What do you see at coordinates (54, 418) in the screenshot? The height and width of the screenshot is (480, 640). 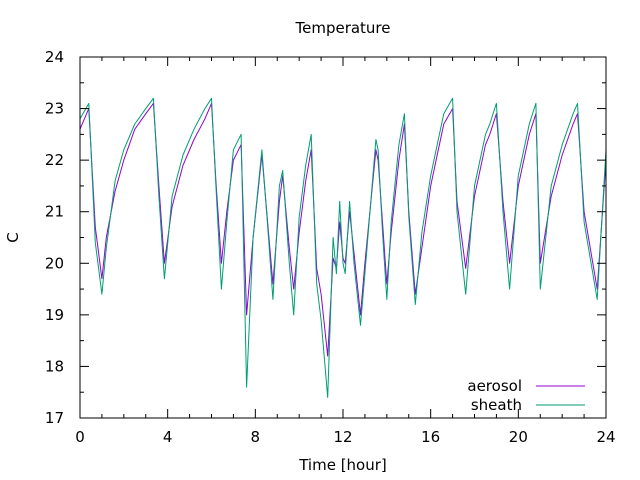 I see `y-tick-label: 17` at bounding box center [54, 418].